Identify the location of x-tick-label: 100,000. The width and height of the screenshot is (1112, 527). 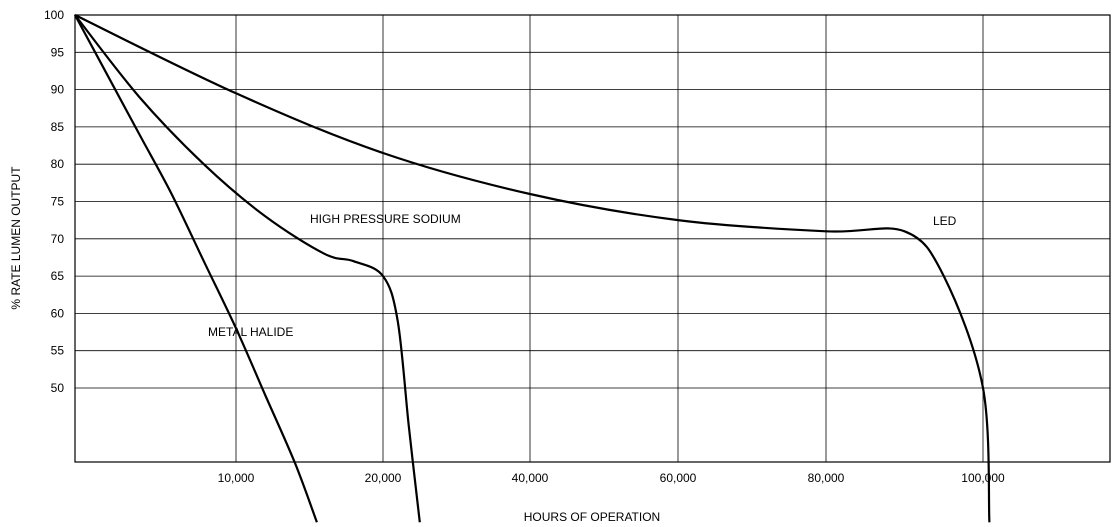
(983, 478).